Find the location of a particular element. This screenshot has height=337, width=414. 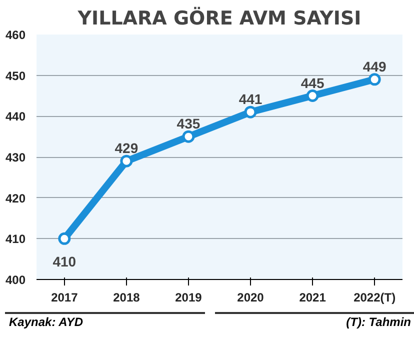

data-label: 449 is located at coordinates (374, 66).